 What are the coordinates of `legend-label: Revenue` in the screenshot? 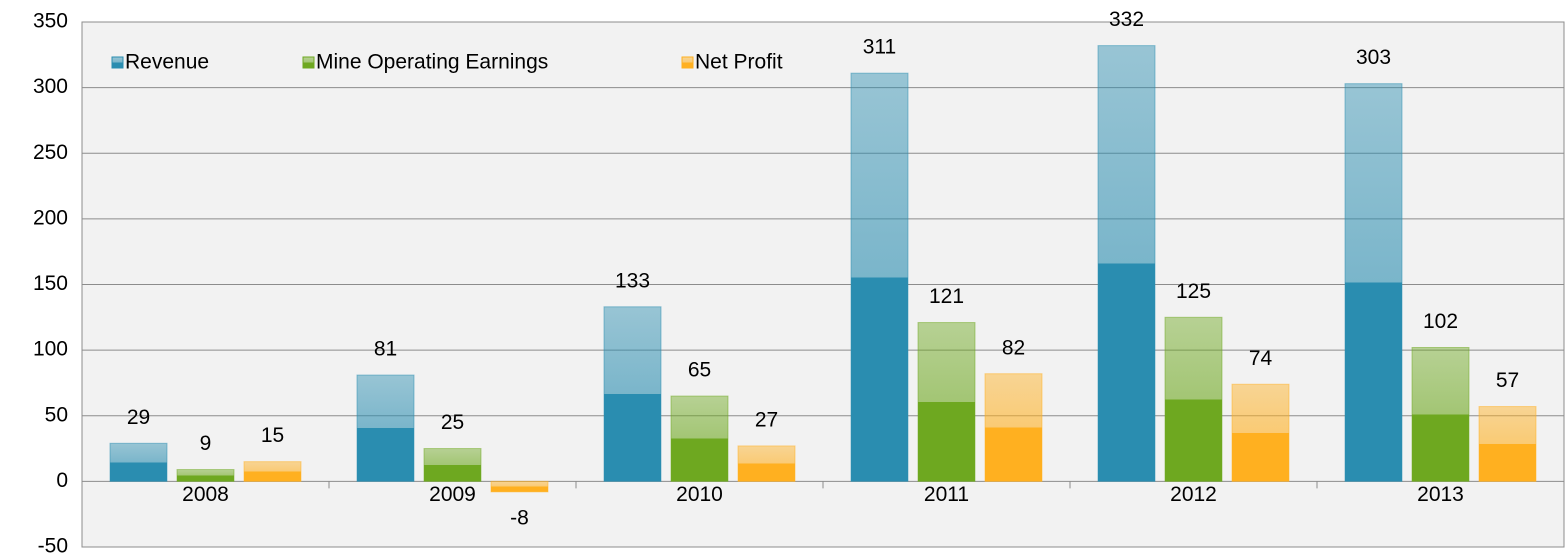 It's located at (167, 62).